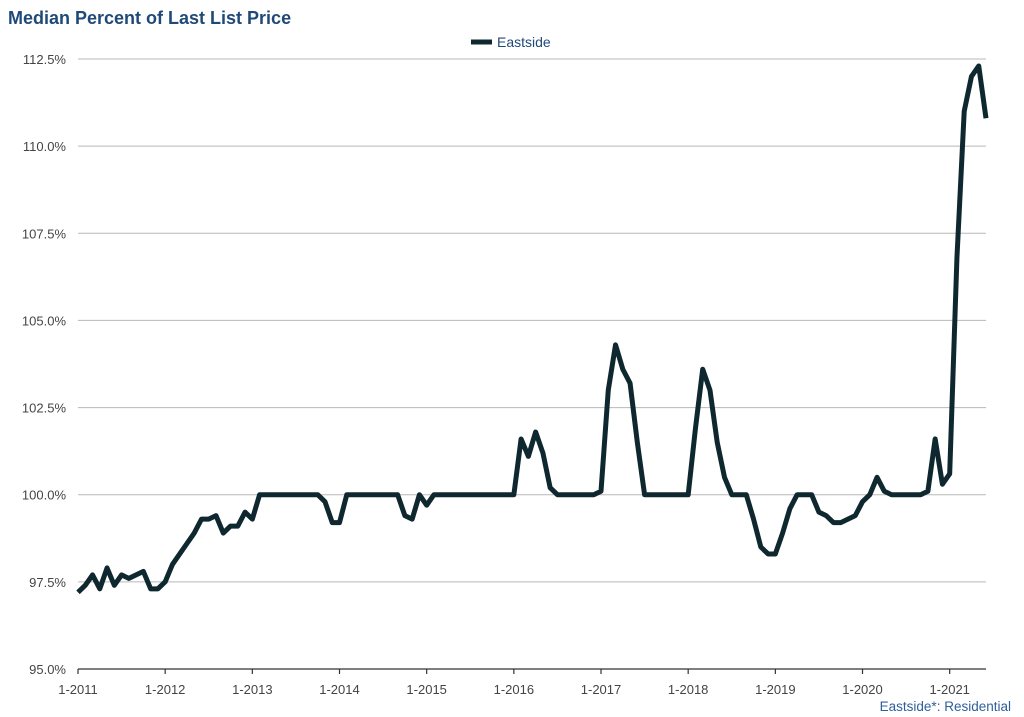 This screenshot has height=717, width=1024. Describe the element at coordinates (514, 689) in the screenshot. I see `x-tick-label: 1-2016` at that location.